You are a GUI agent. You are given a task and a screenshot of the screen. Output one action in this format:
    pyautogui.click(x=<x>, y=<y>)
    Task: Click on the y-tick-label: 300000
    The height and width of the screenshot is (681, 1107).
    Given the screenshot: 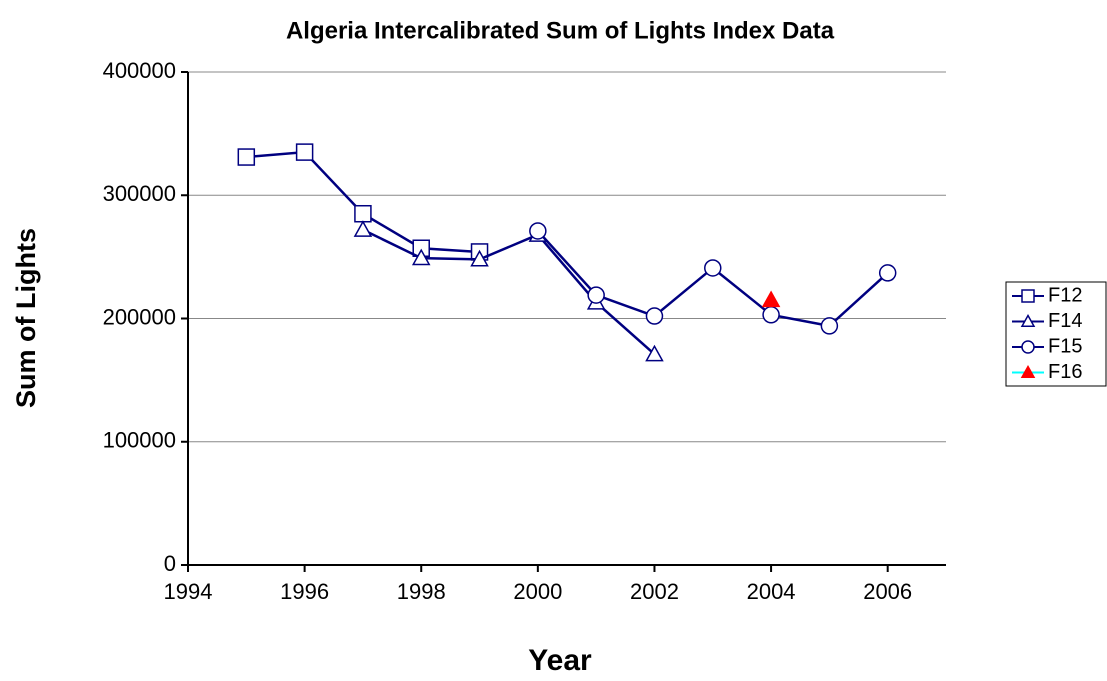 What is the action you would take?
    pyautogui.click(x=139, y=193)
    